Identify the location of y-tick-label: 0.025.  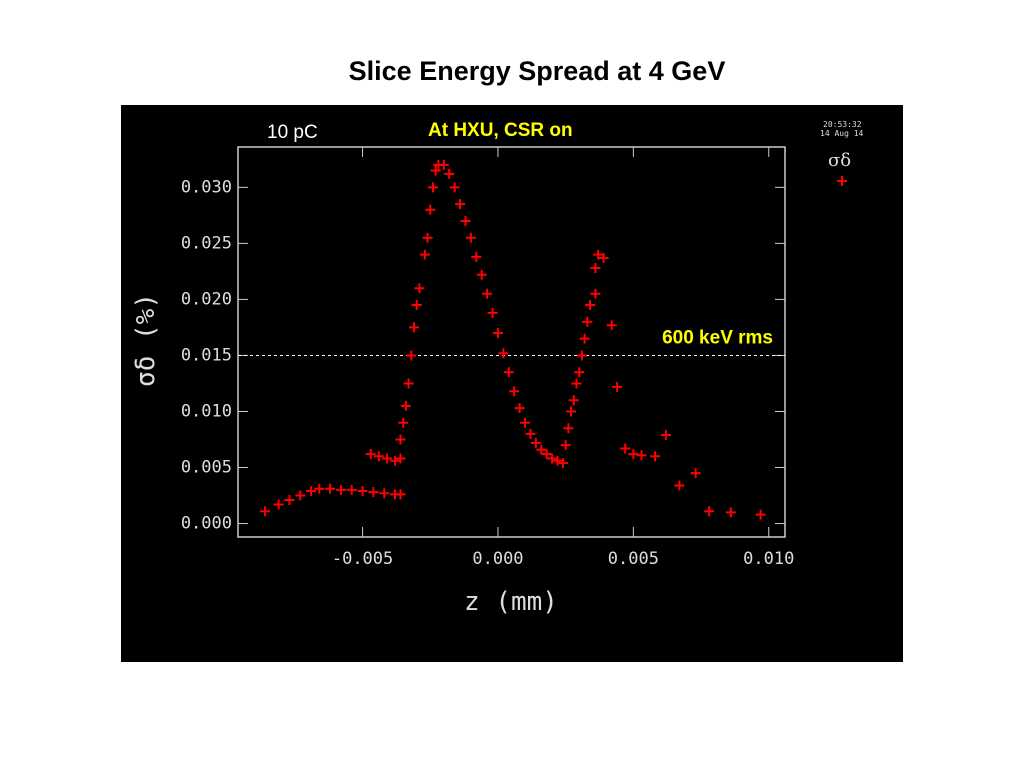
(206, 243).